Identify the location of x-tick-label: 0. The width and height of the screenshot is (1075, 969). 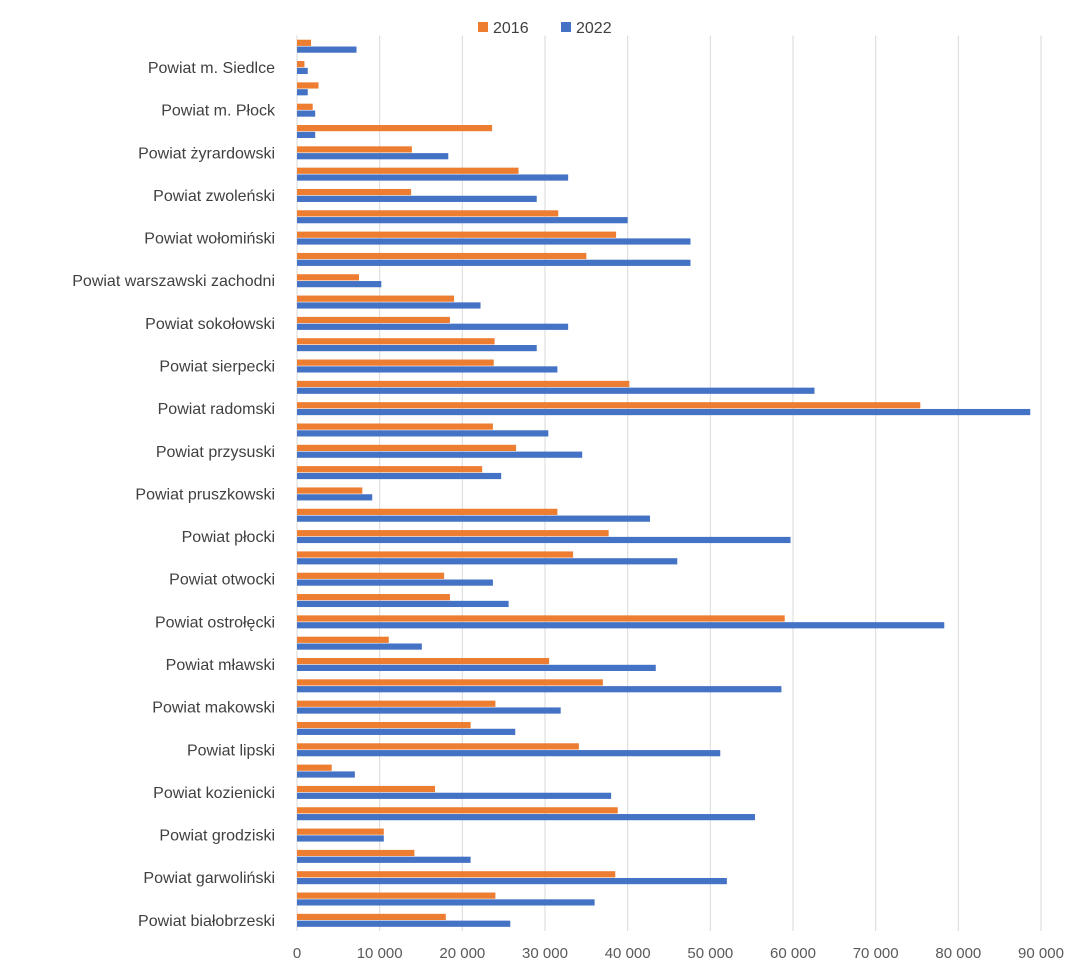
(297, 953).